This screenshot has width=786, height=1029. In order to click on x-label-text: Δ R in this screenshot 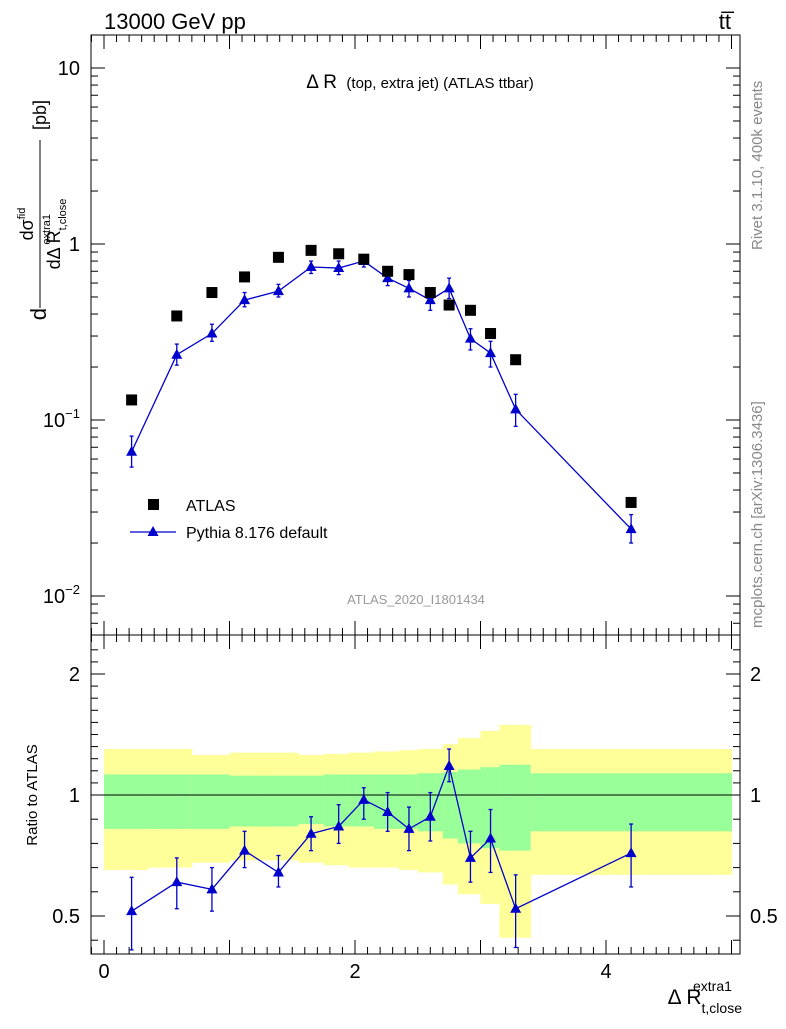, I will do `click(685, 997)`.